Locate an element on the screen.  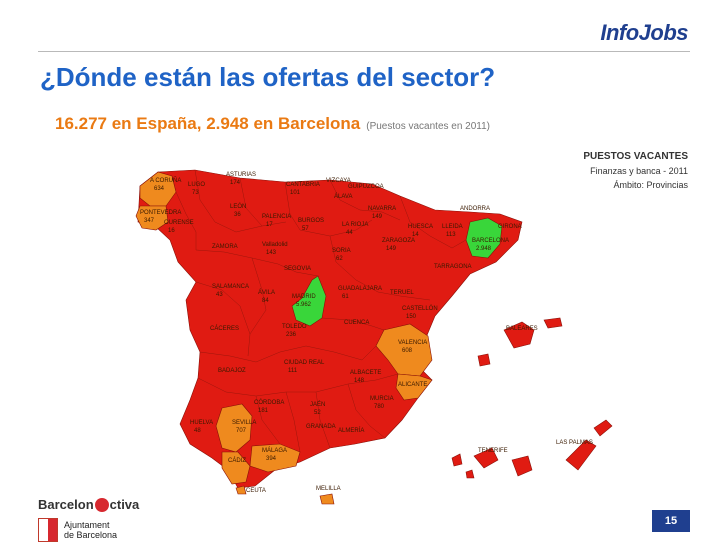
barcelona-activa-dot is located at coordinates (101, 504).